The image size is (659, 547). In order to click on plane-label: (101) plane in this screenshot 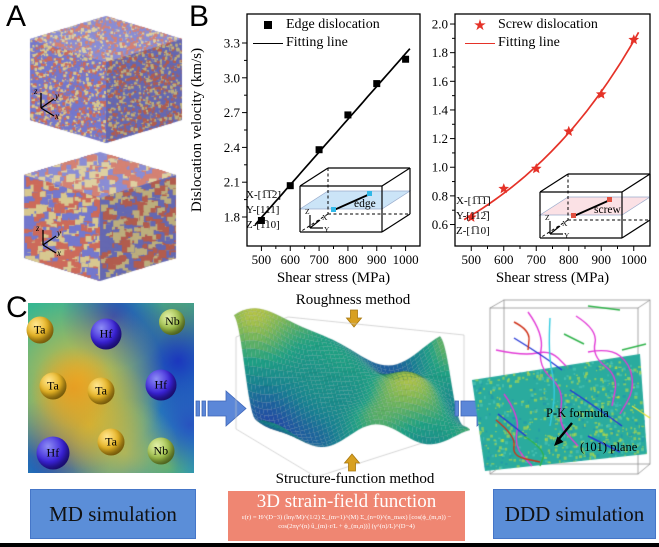, I will do `click(609, 447)`.